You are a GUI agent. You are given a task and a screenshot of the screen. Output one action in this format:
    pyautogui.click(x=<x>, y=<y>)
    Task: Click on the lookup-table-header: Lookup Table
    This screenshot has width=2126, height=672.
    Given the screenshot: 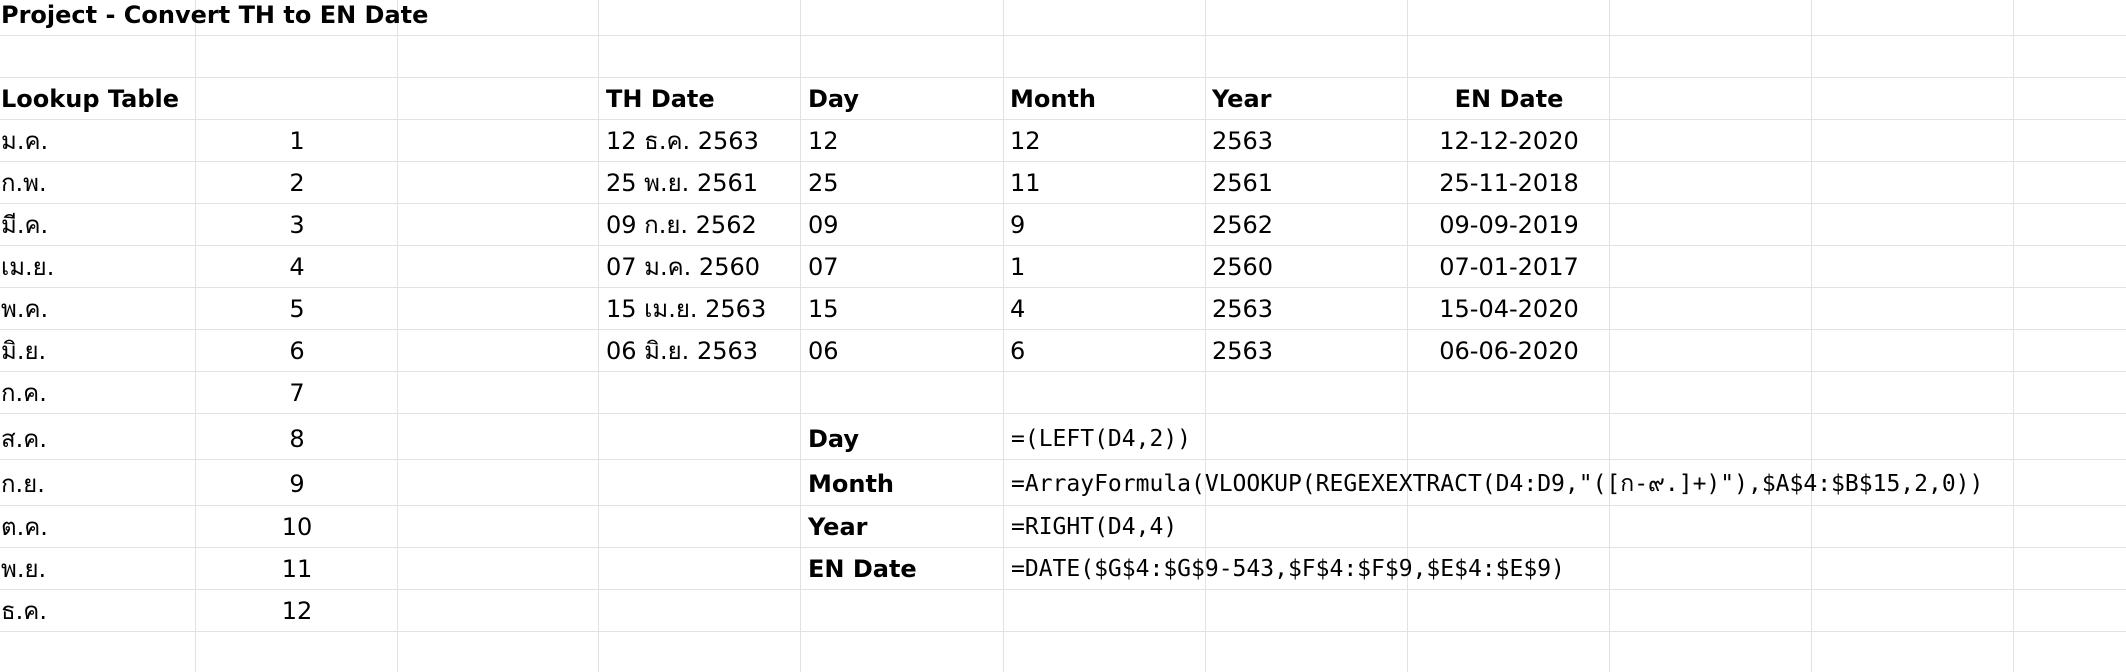 What is the action you would take?
    pyautogui.click(x=90, y=99)
    